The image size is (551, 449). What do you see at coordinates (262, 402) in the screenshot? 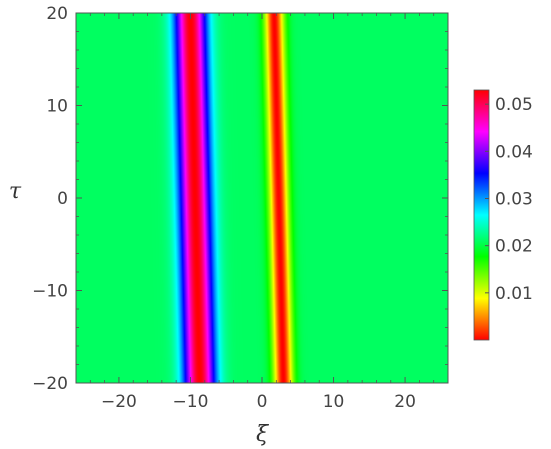
I see `x-tick-label: 0` at bounding box center [262, 402].